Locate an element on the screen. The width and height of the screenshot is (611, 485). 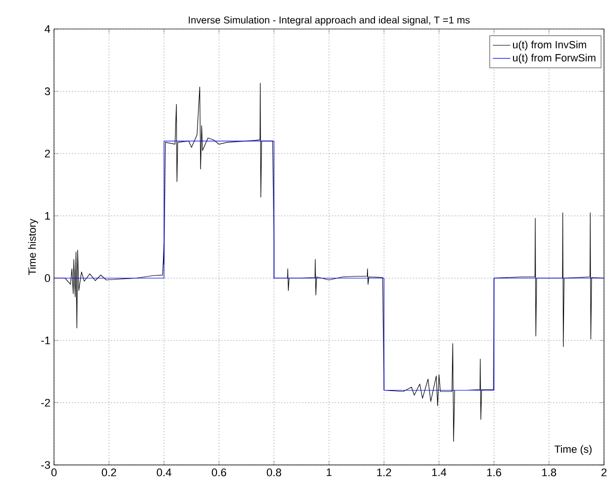
y-tick-label: 4 is located at coordinates (47, 29).